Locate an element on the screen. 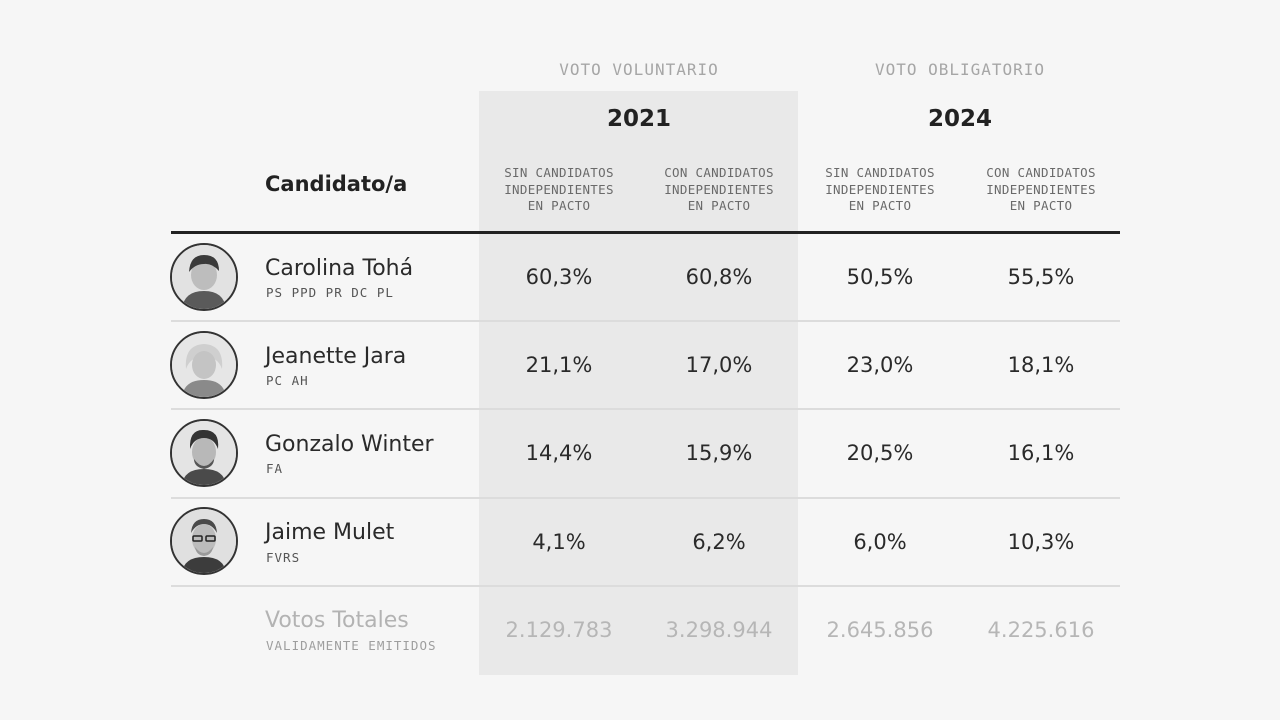  year-2021: 2021 is located at coordinates (638, 119).